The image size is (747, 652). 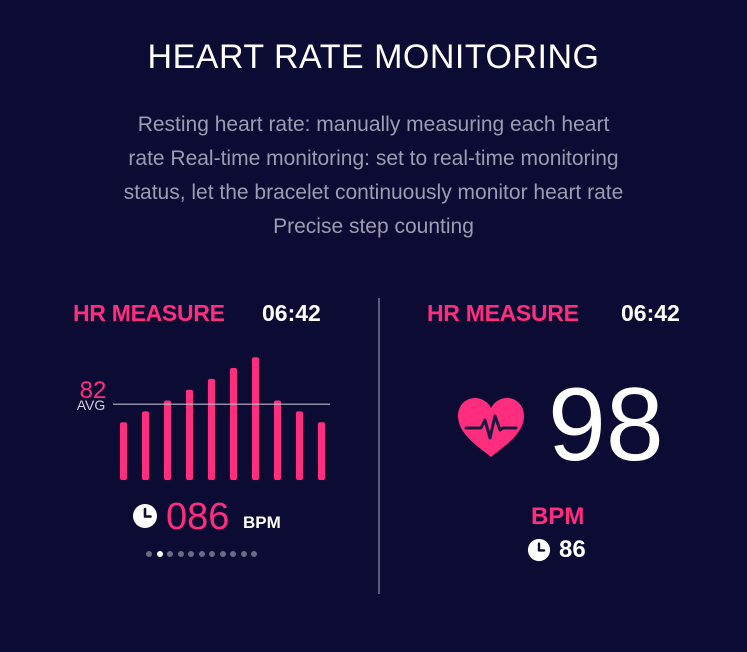 What do you see at coordinates (379, 446) in the screenshot?
I see `panel-divider` at bounding box center [379, 446].